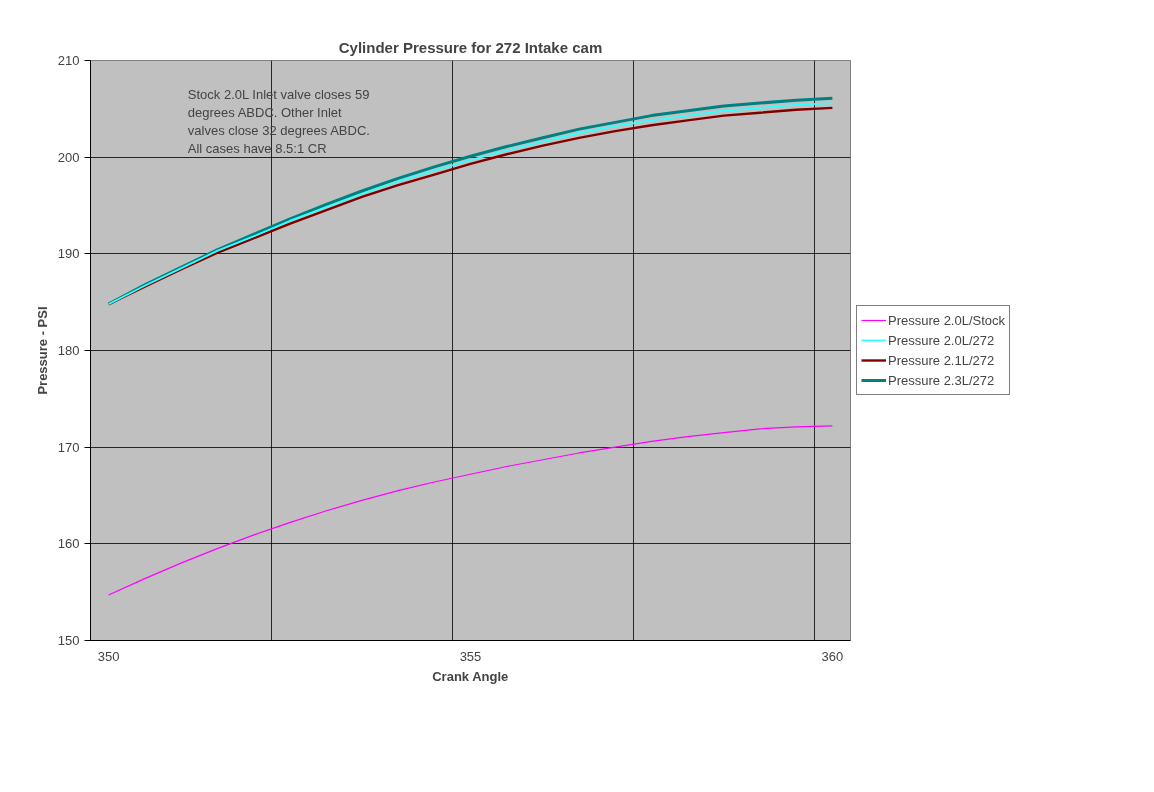  What do you see at coordinates (68, 447) in the screenshot?
I see `y-tick-label: 170` at bounding box center [68, 447].